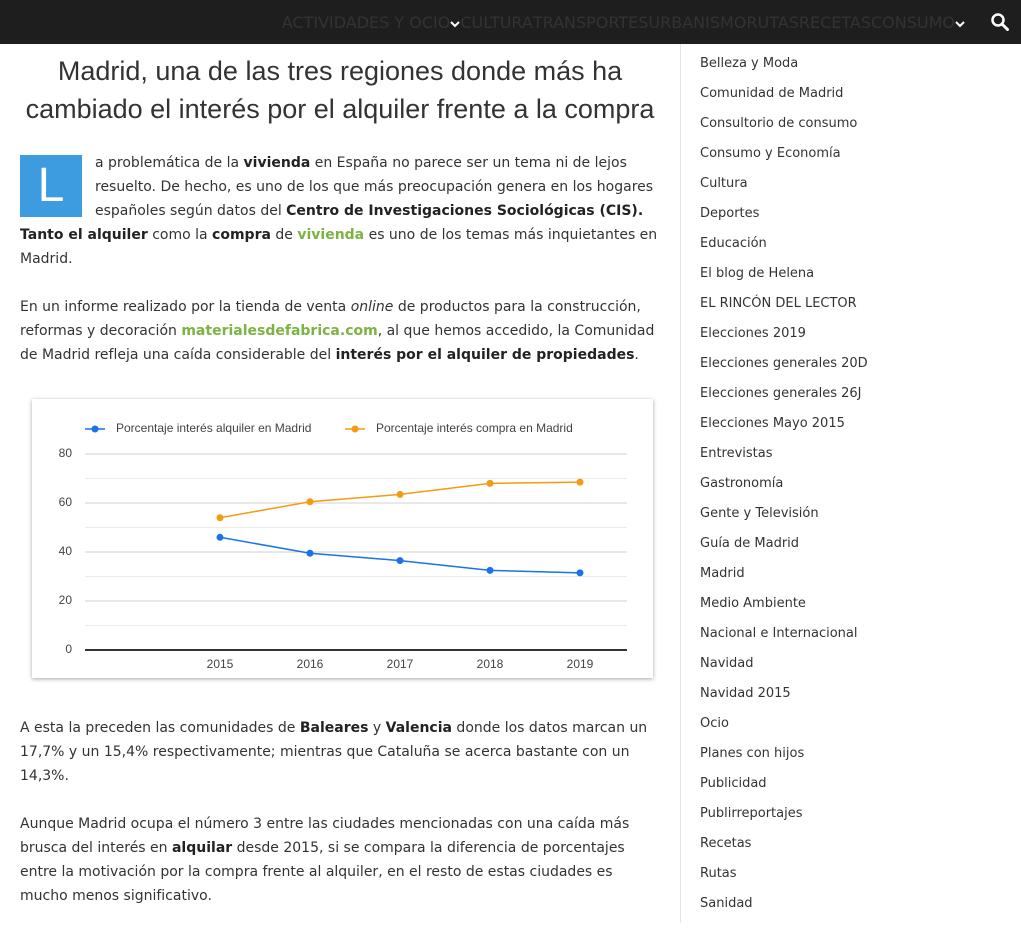  I want to click on nav-item: URBANISMO, so click(697, 22).